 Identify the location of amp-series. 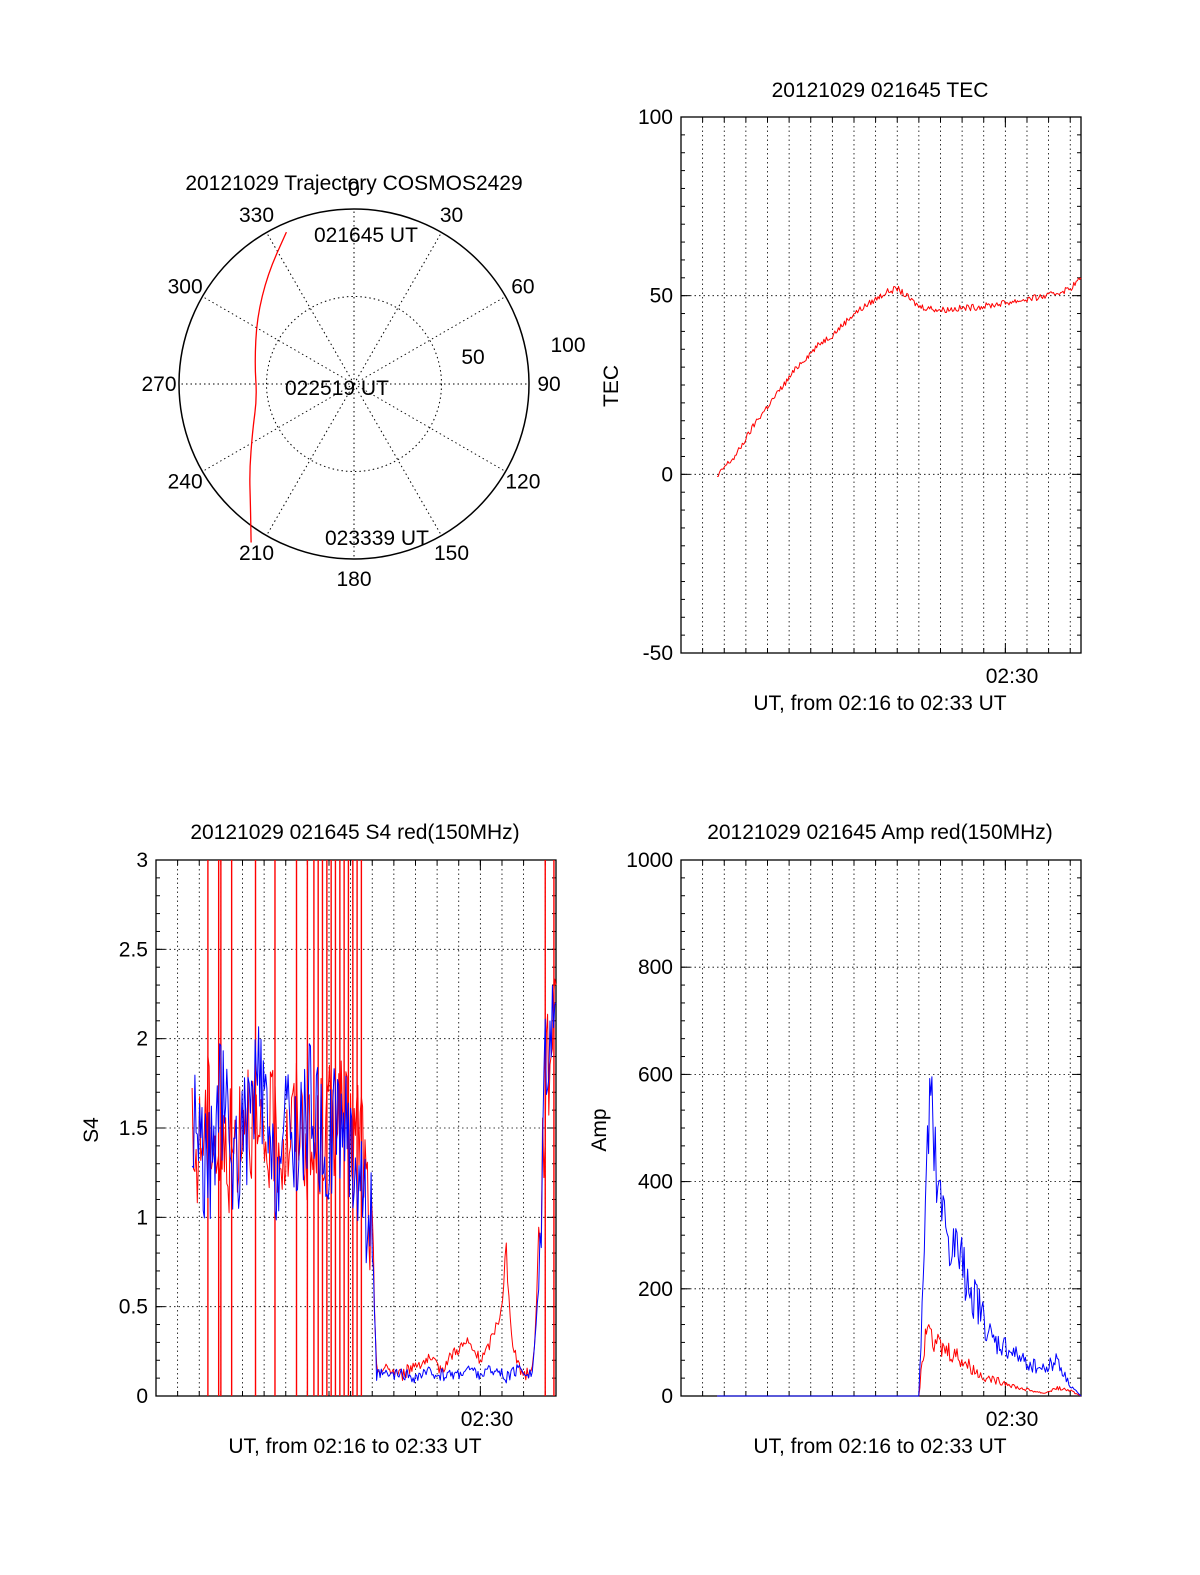
(899, 1236).